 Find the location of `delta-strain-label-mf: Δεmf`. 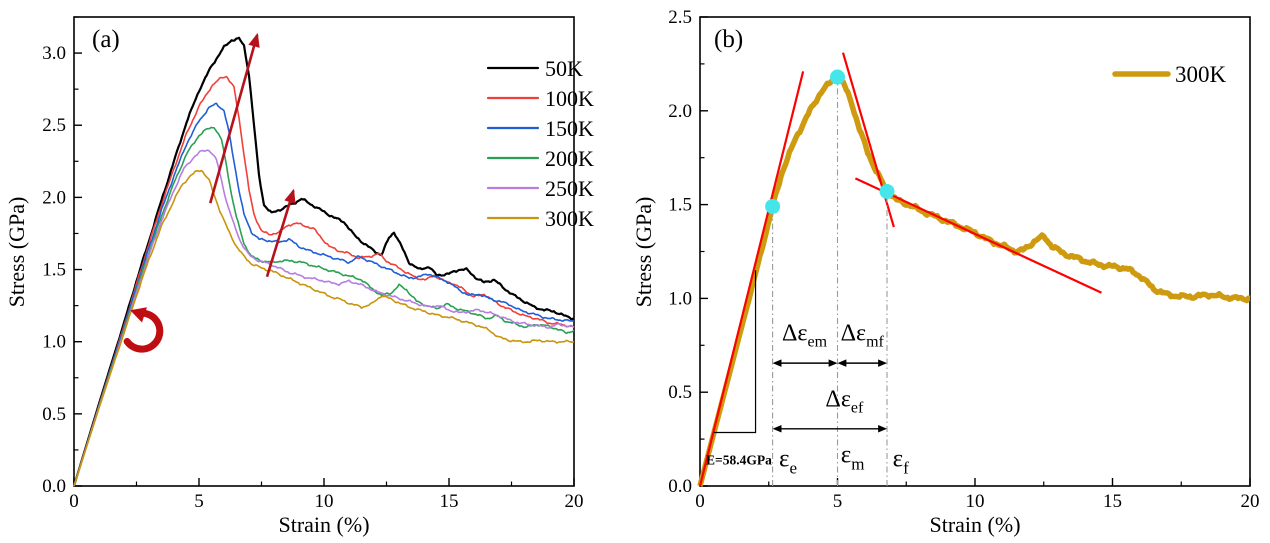

delta-strain-label-mf: Δεmf is located at coordinates (863, 336).